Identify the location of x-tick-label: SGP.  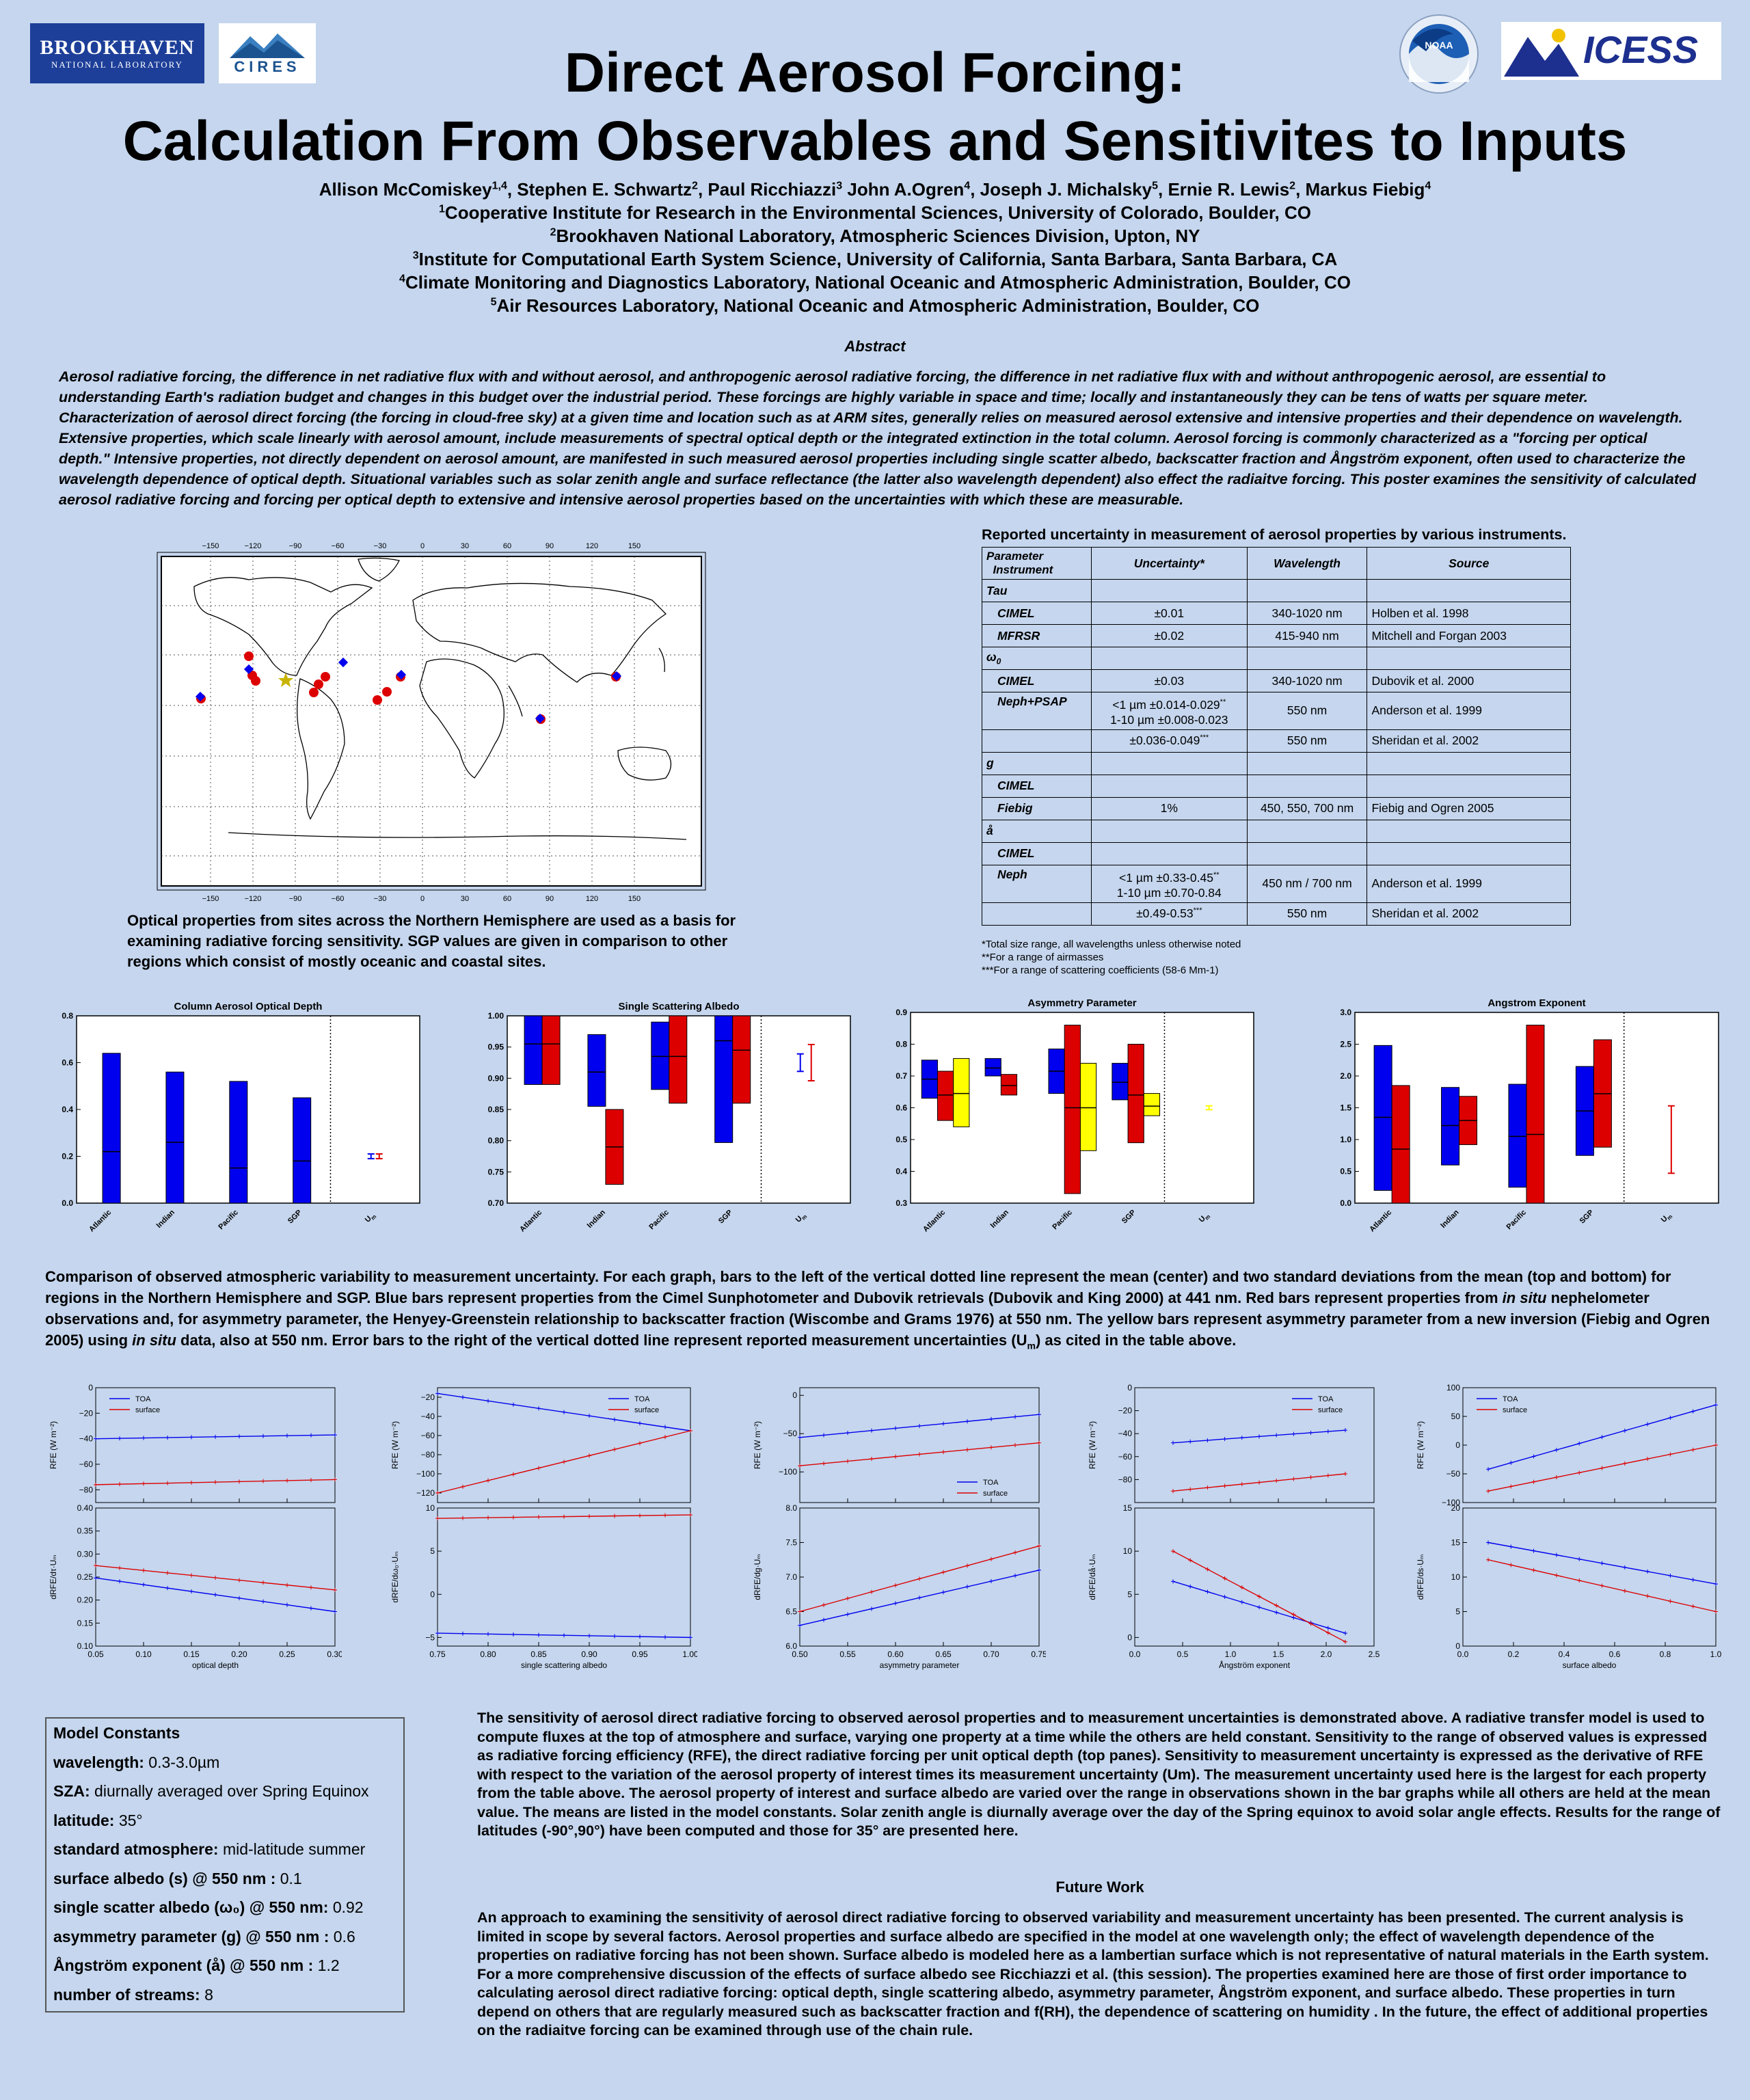
(1129, 1217).